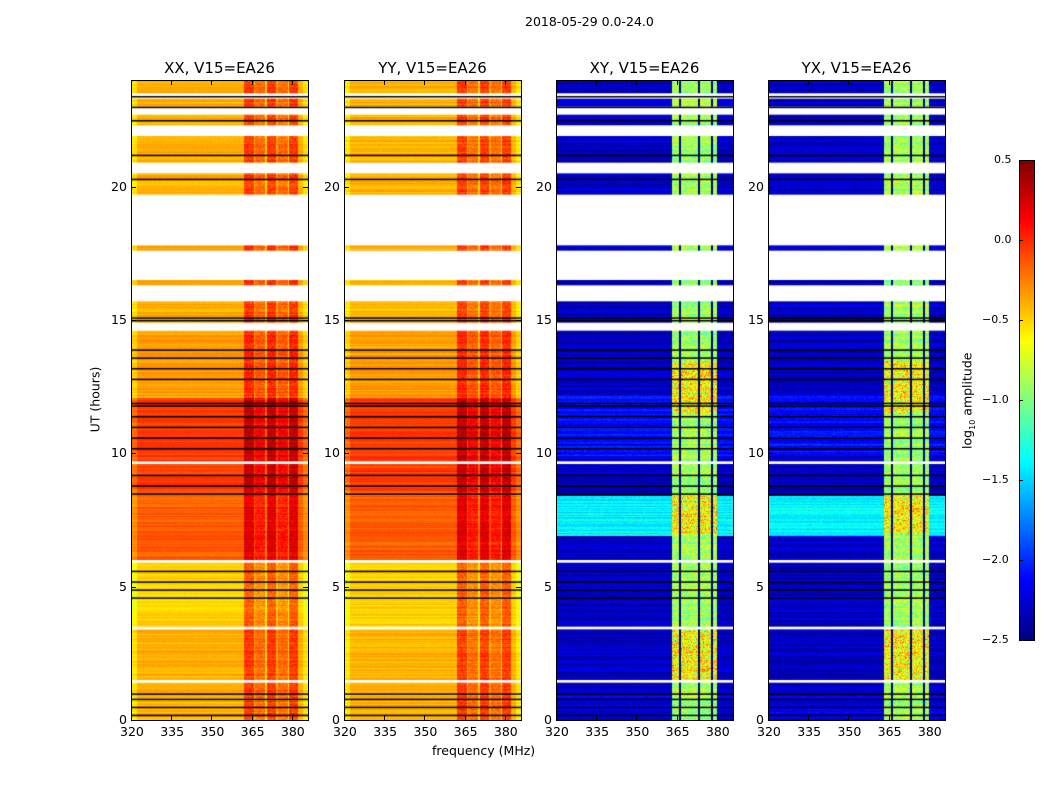 This screenshot has width=1050, height=800. I want to click on colorbar-tick-label: −2.5, so click(995, 639).